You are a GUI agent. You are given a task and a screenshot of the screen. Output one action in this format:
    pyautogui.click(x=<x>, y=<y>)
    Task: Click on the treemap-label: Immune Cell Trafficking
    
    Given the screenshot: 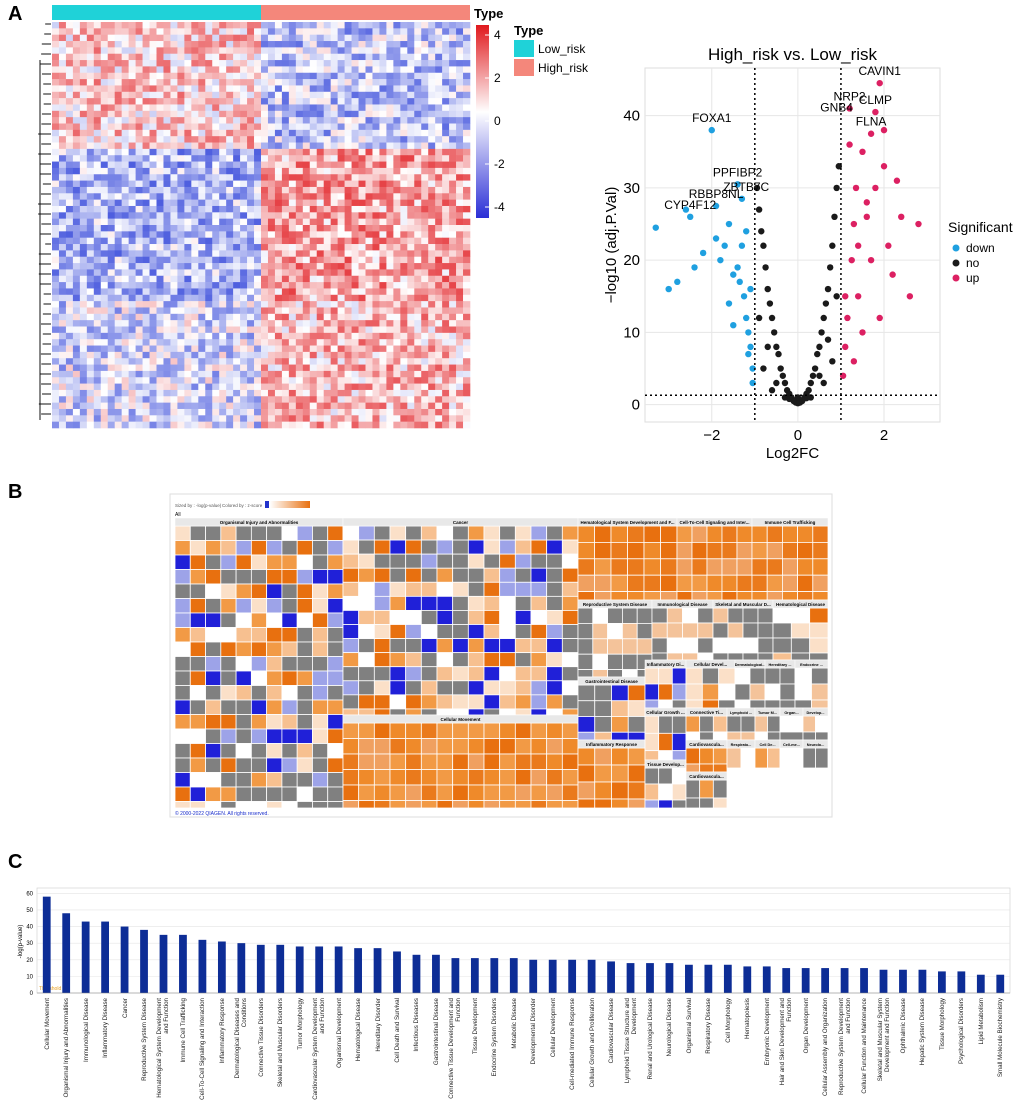 What is the action you would take?
    pyautogui.click(x=790, y=522)
    